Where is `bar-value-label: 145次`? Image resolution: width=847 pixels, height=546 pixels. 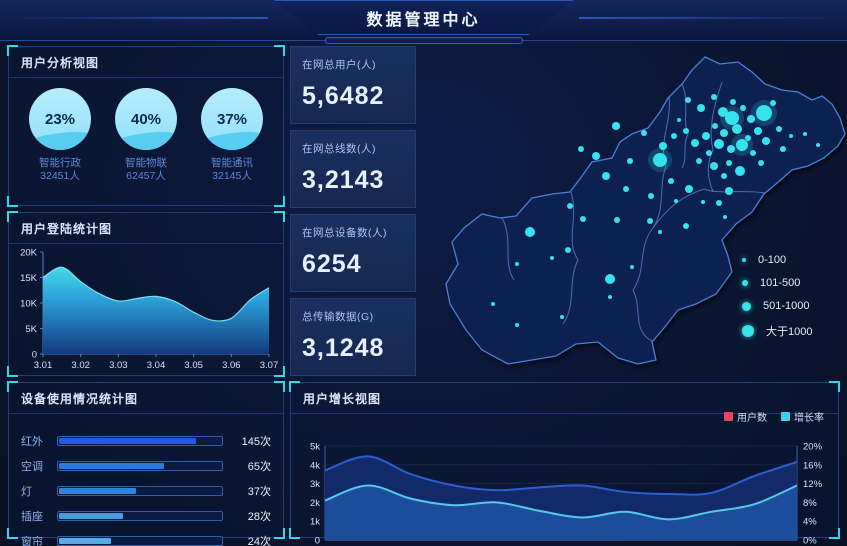
bar-value-label: 145次 is located at coordinates (256, 441).